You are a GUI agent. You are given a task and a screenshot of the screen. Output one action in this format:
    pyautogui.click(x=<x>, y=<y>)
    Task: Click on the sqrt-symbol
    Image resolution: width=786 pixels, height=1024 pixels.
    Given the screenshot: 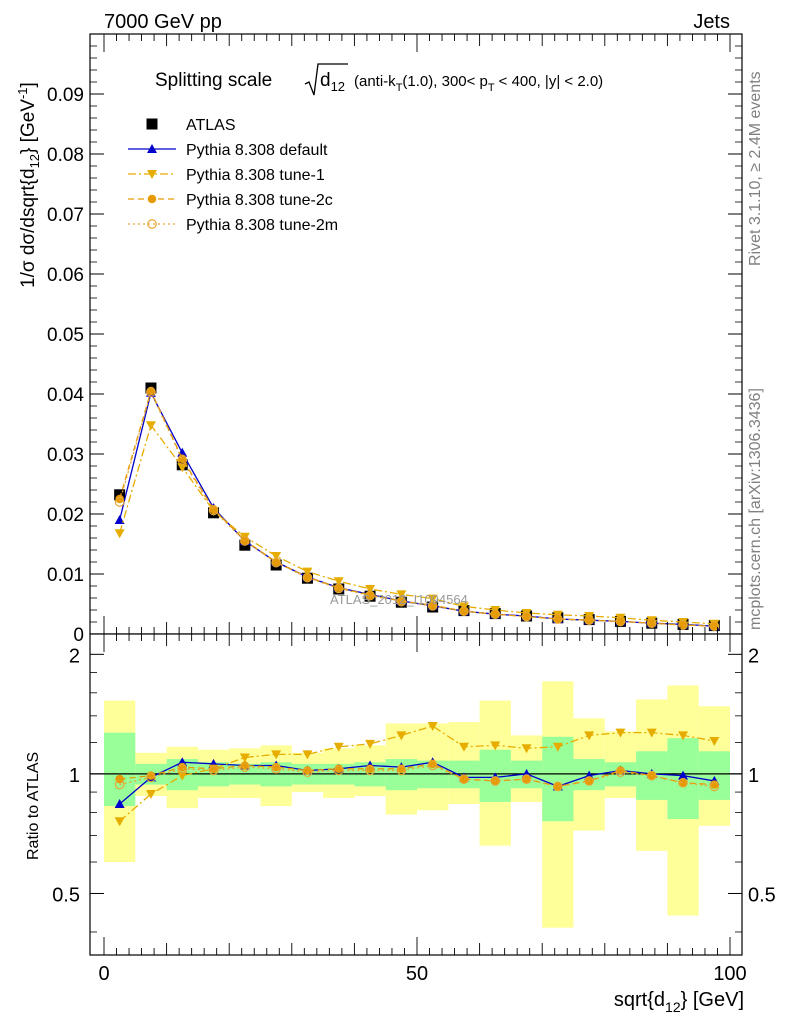 What is the action you would take?
    pyautogui.click(x=326, y=79)
    